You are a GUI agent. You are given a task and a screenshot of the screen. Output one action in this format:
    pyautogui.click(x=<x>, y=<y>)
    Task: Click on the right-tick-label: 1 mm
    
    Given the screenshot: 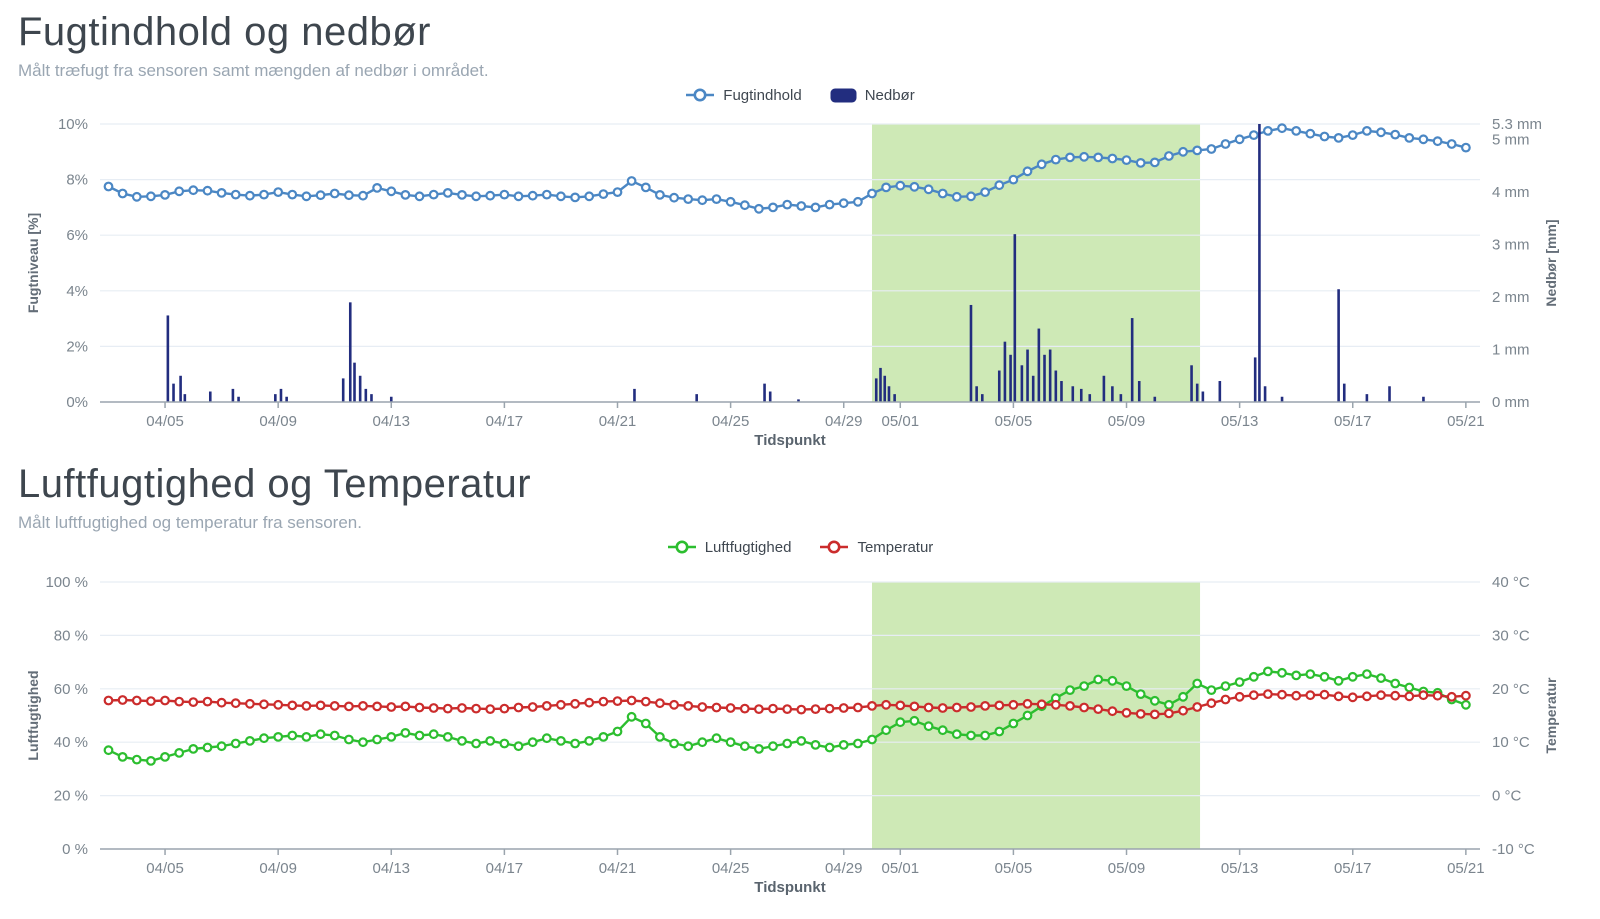 What is the action you would take?
    pyautogui.click(x=1511, y=350)
    